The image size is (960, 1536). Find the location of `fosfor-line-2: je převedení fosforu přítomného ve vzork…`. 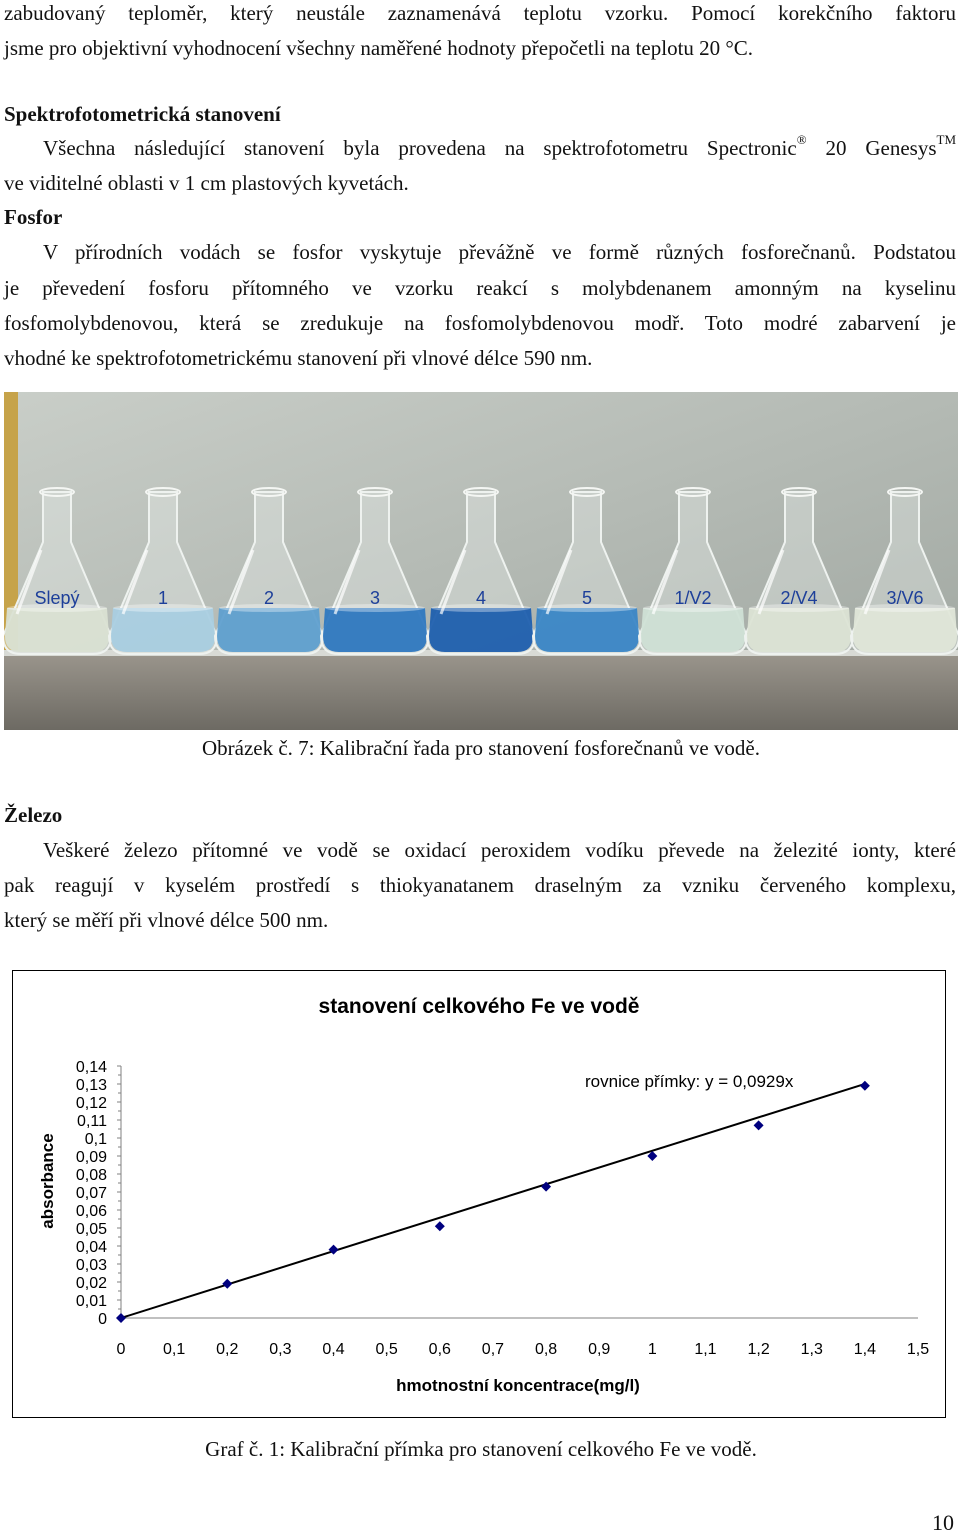

fosfor-line-2: je převedení fosforu přítomného ve vzork… is located at coordinates (480, 288).